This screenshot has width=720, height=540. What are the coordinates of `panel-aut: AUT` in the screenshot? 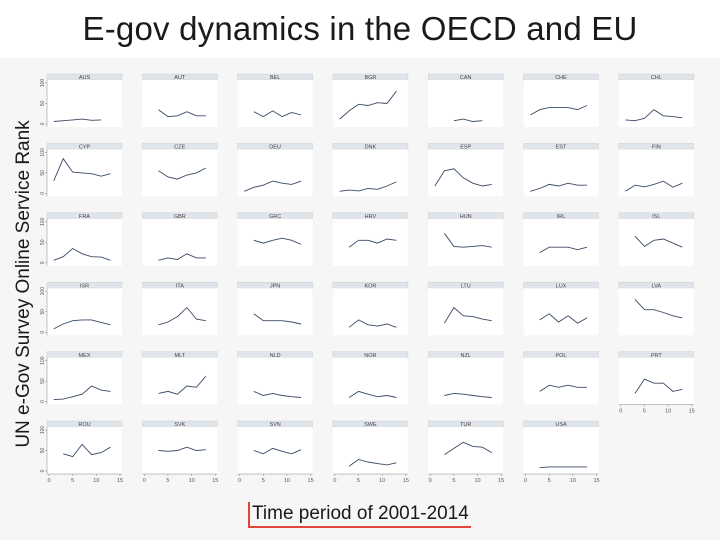 It's located at (180, 100).